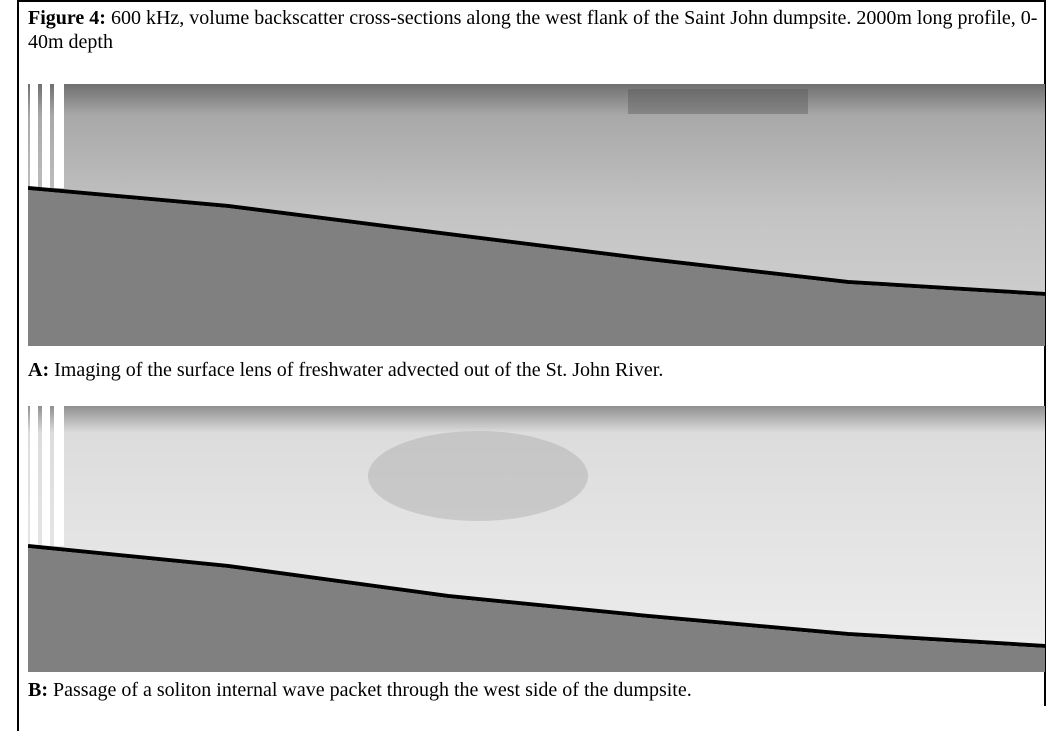 This screenshot has height=731, width=1052. Describe the element at coordinates (39, 370) in the screenshot. I see `panel-label: A:` at that location.